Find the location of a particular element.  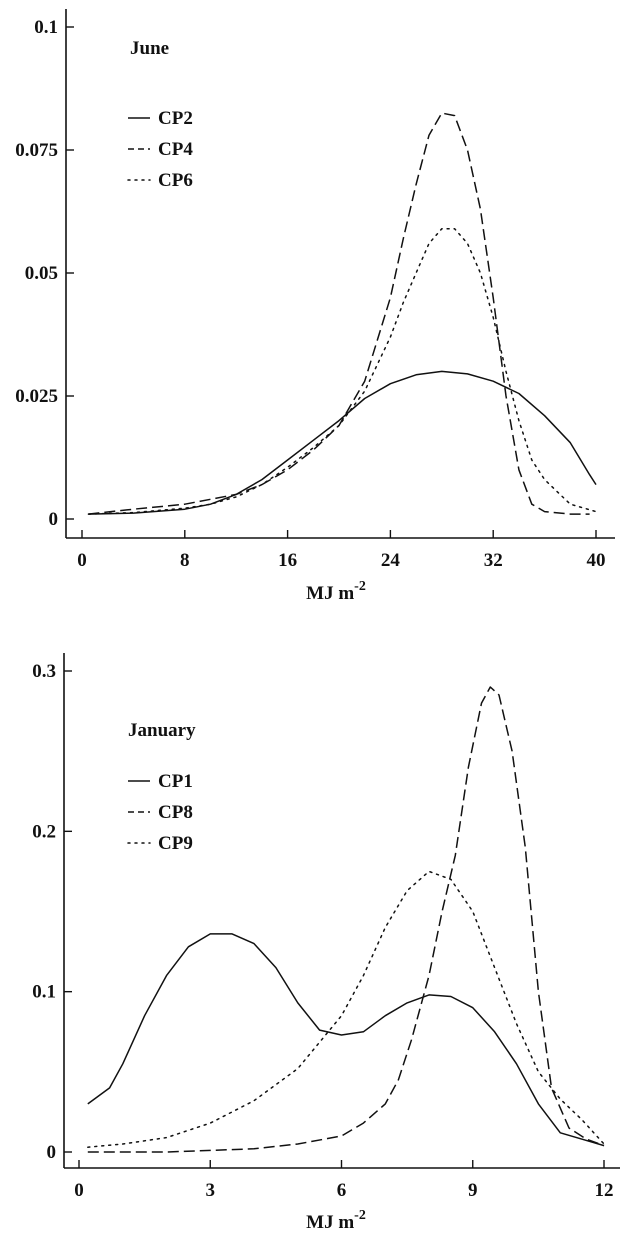

y-tick-label: 0.05 is located at coordinates (41, 273).